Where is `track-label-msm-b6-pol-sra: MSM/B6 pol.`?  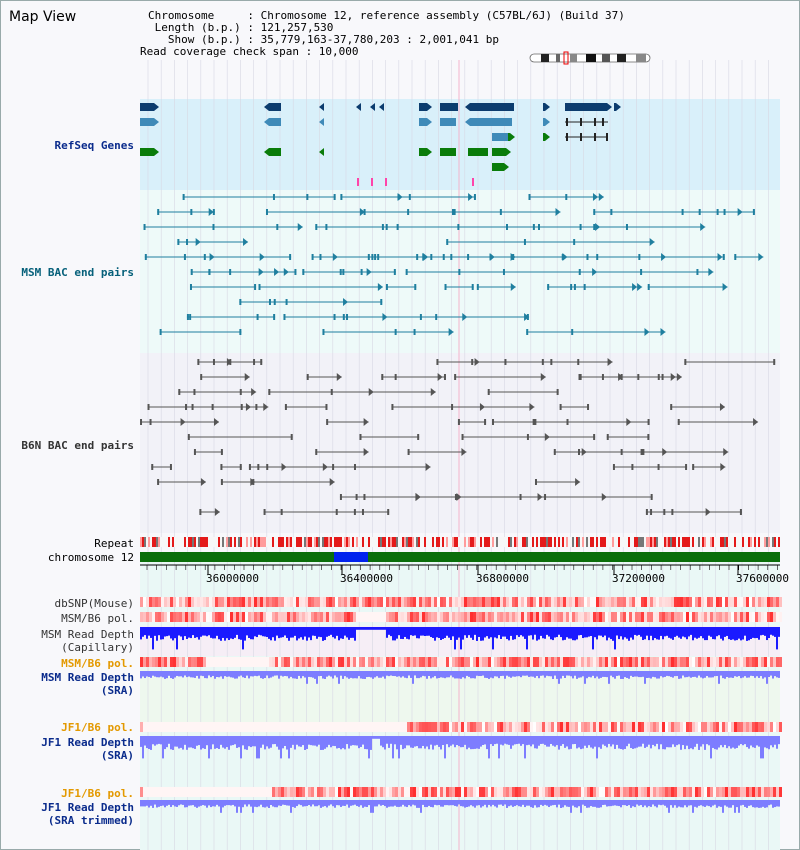 track-label-msm-b6-pol-sra: MSM/B6 pol. is located at coordinates (97, 663).